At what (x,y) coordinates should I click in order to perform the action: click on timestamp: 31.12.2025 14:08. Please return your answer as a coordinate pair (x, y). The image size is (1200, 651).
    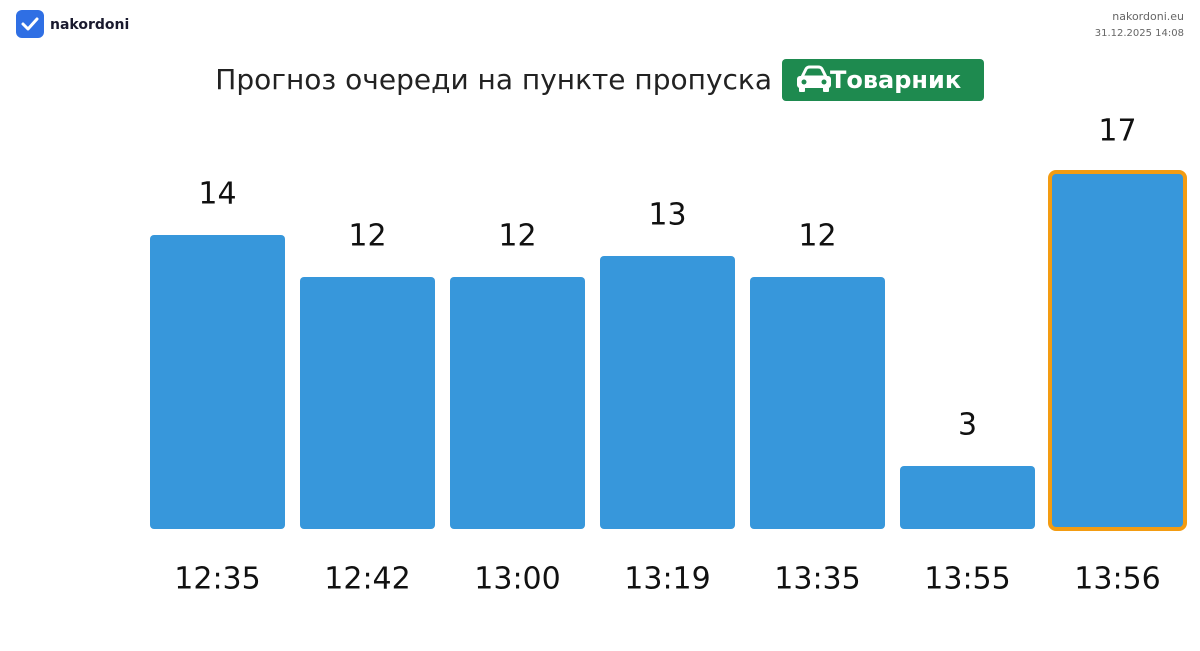
    Looking at the image, I should click on (1139, 33).